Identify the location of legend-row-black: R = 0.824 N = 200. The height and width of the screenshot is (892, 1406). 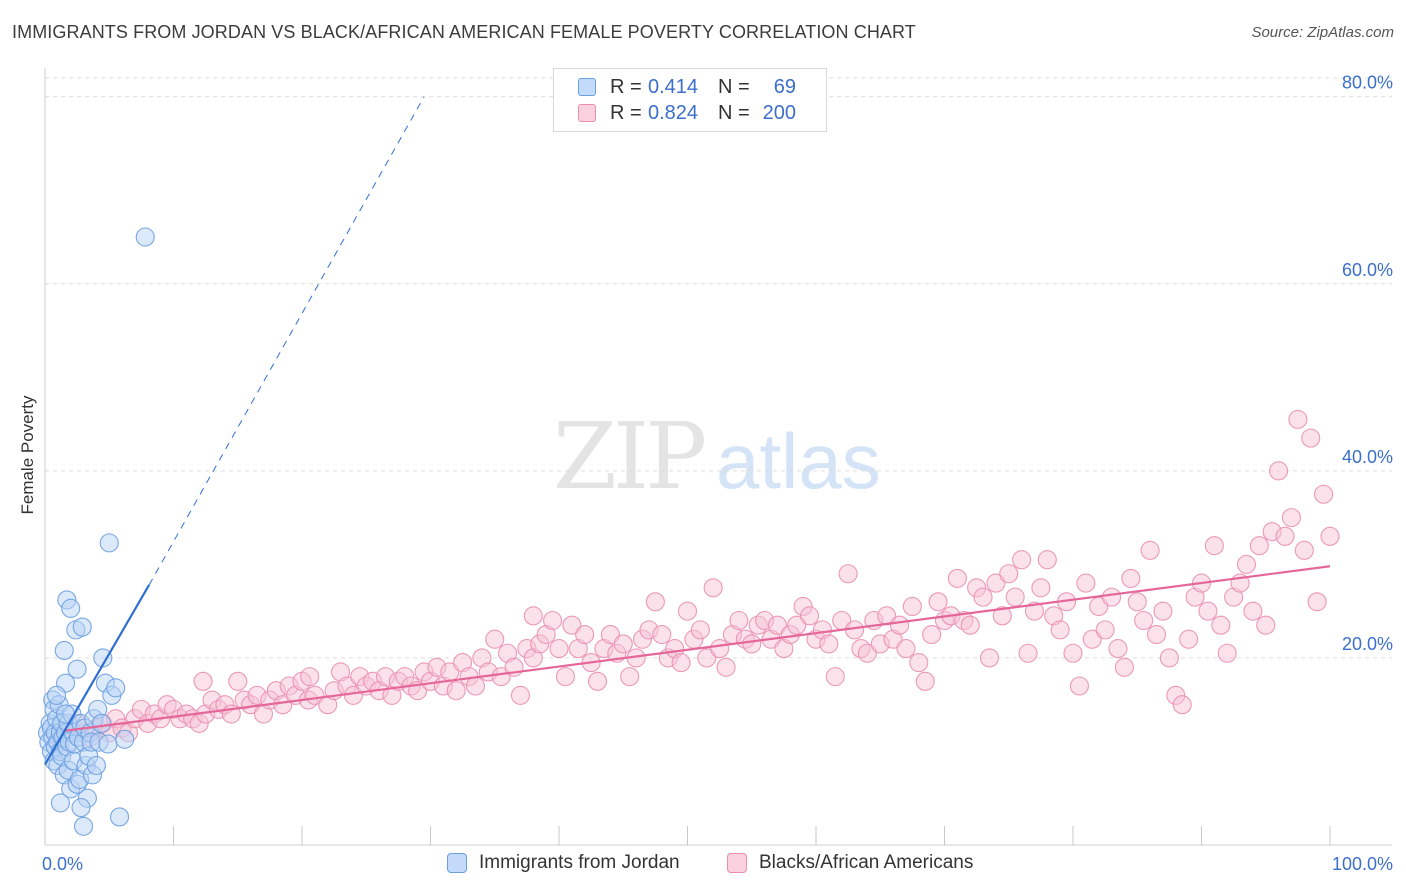
(687, 113).